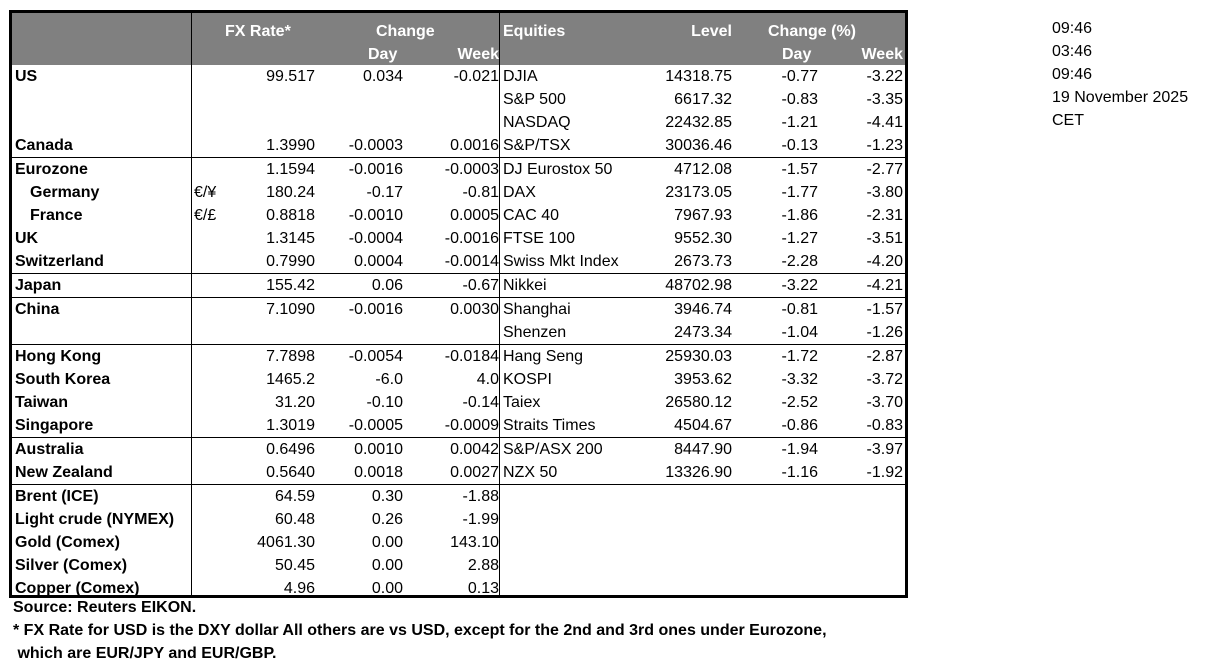  I want to click on cell-week: -0.0184, so click(471, 356).